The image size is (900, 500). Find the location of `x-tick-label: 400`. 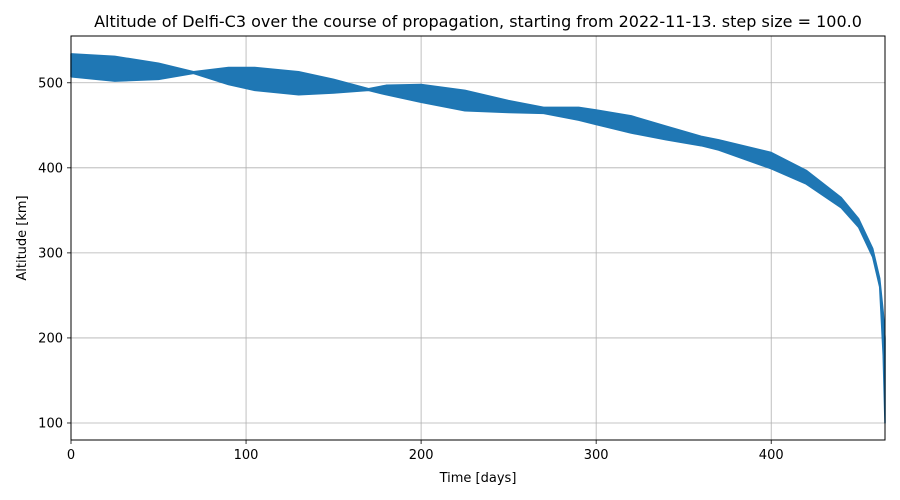

x-tick-label: 400 is located at coordinates (771, 455).